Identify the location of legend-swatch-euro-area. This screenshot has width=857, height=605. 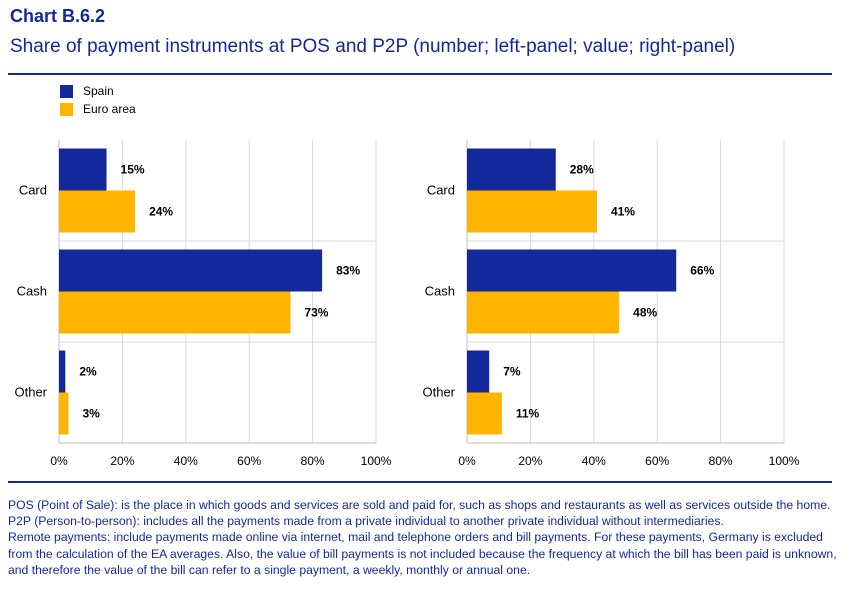
(66, 109).